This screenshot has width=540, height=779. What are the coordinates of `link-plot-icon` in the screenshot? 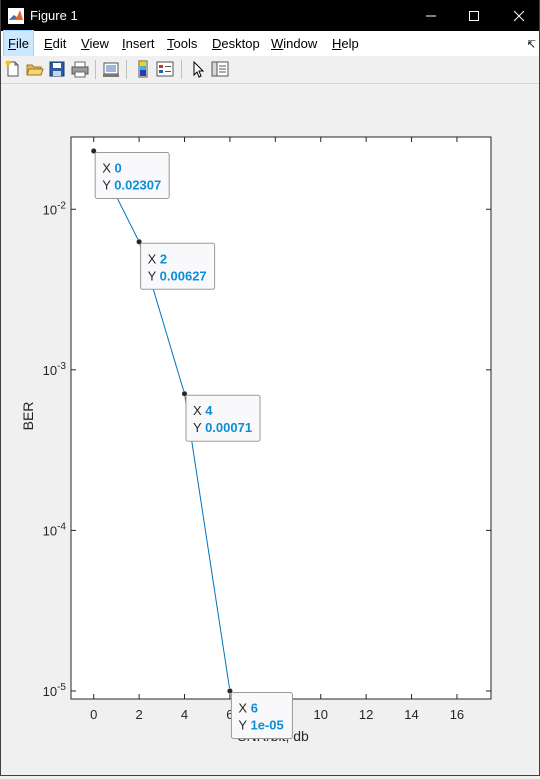 It's located at (111, 69).